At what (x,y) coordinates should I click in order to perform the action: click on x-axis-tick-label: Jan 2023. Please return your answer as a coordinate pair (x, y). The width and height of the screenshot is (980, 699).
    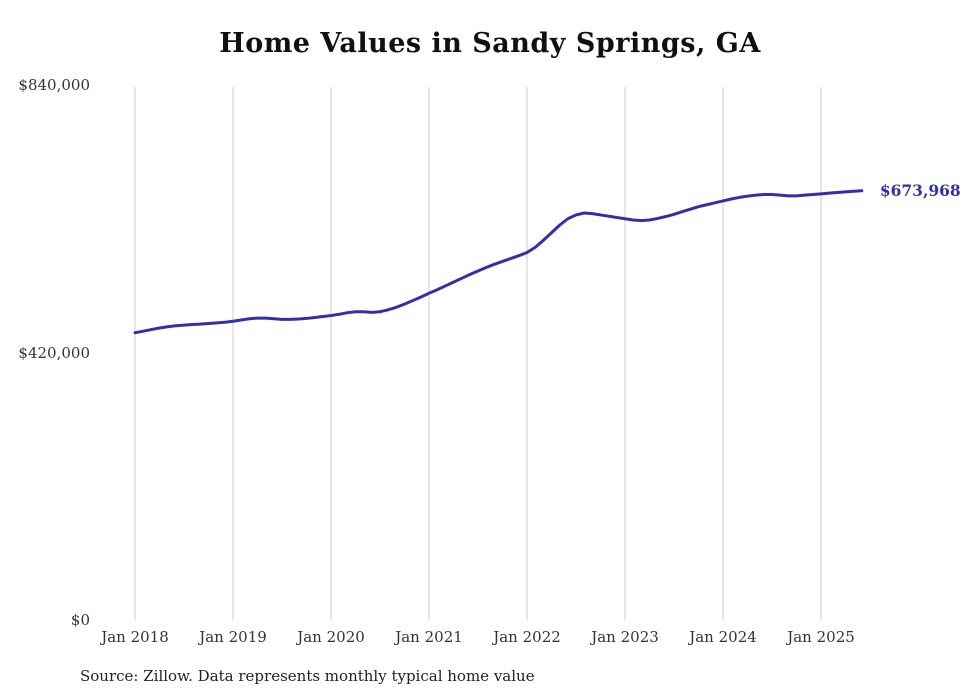
    Looking at the image, I should click on (625, 637).